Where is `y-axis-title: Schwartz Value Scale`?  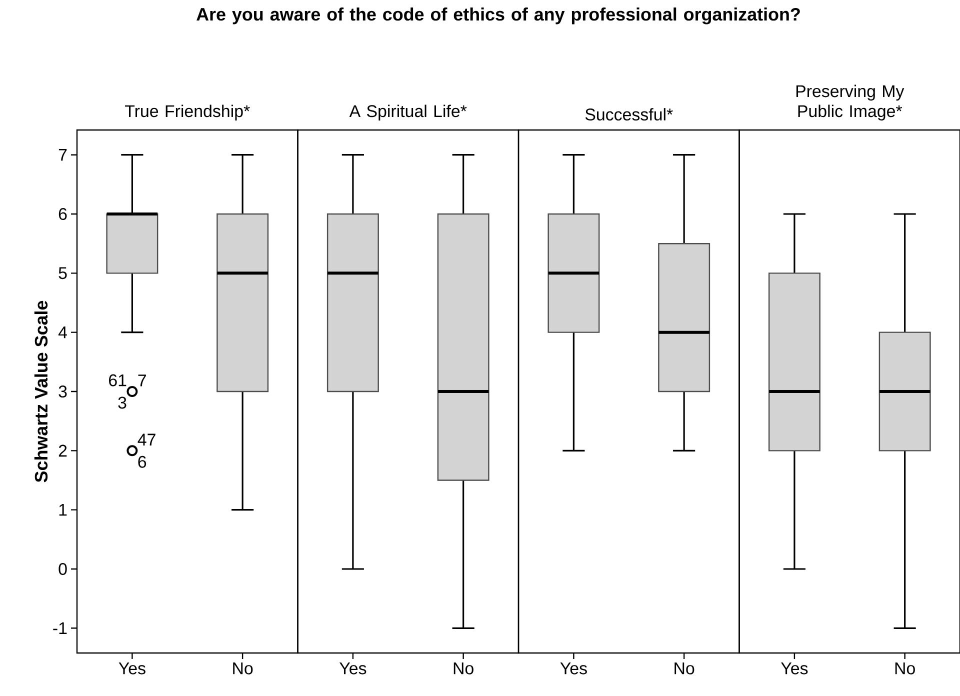 y-axis-title: Schwartz Value Scale is located at coordinates (41, 391).